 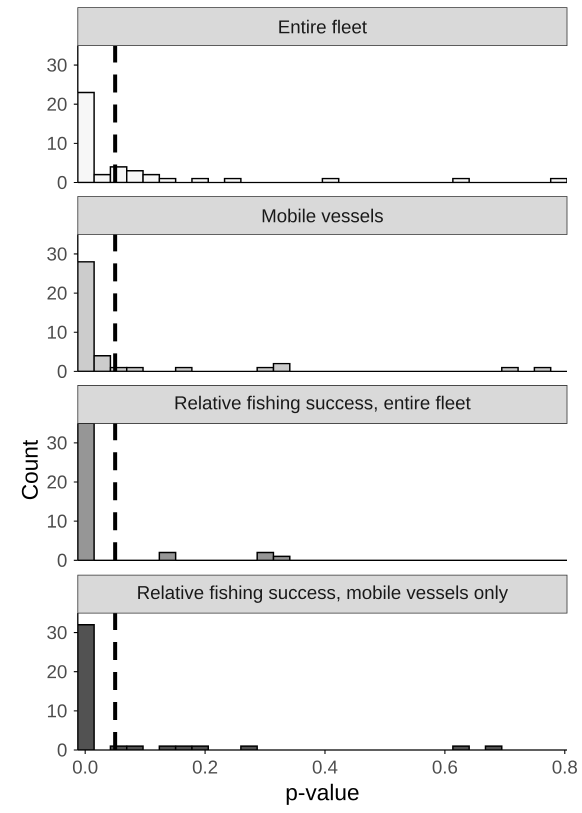 What do you see at coordinates (85, 767) in the screenshot?
I see `x-tick-label: 0.0` at bounding box center [85, 767].